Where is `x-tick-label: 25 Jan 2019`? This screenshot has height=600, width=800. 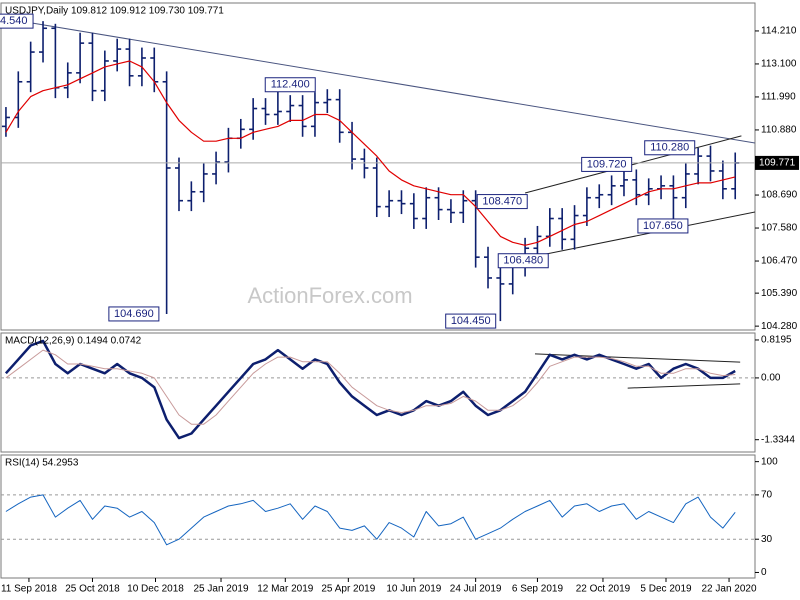
x-tick-label: 25 Jan 2019 is located at coordinates (220, 589).